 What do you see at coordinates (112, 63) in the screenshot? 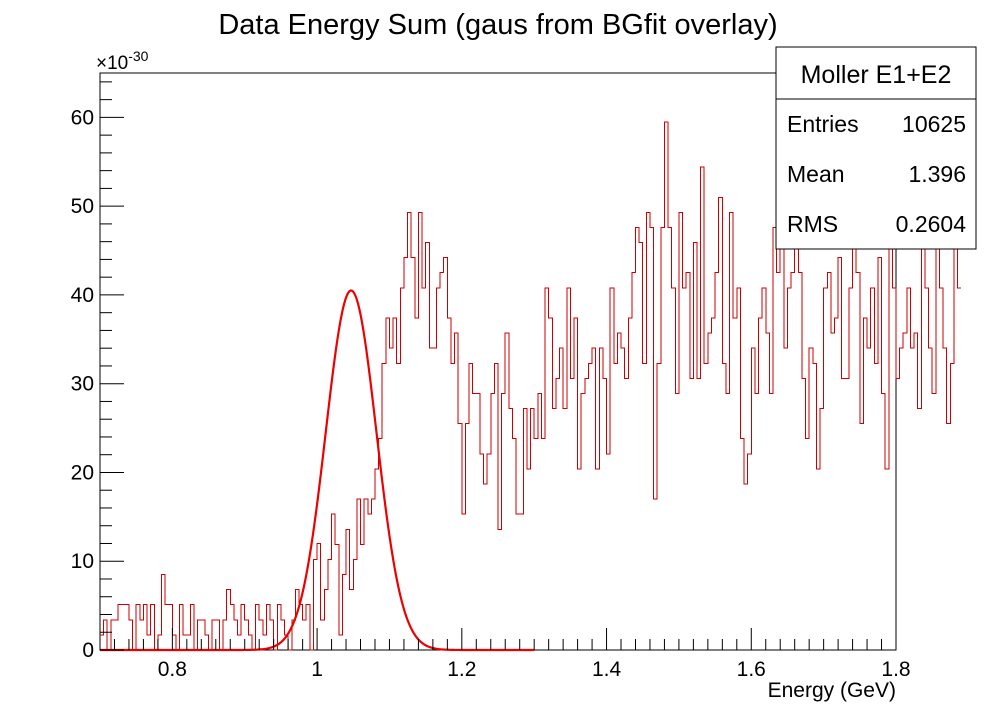
I see `y-axis-multiplier-base: ×10` at bounding box center [112, 63].